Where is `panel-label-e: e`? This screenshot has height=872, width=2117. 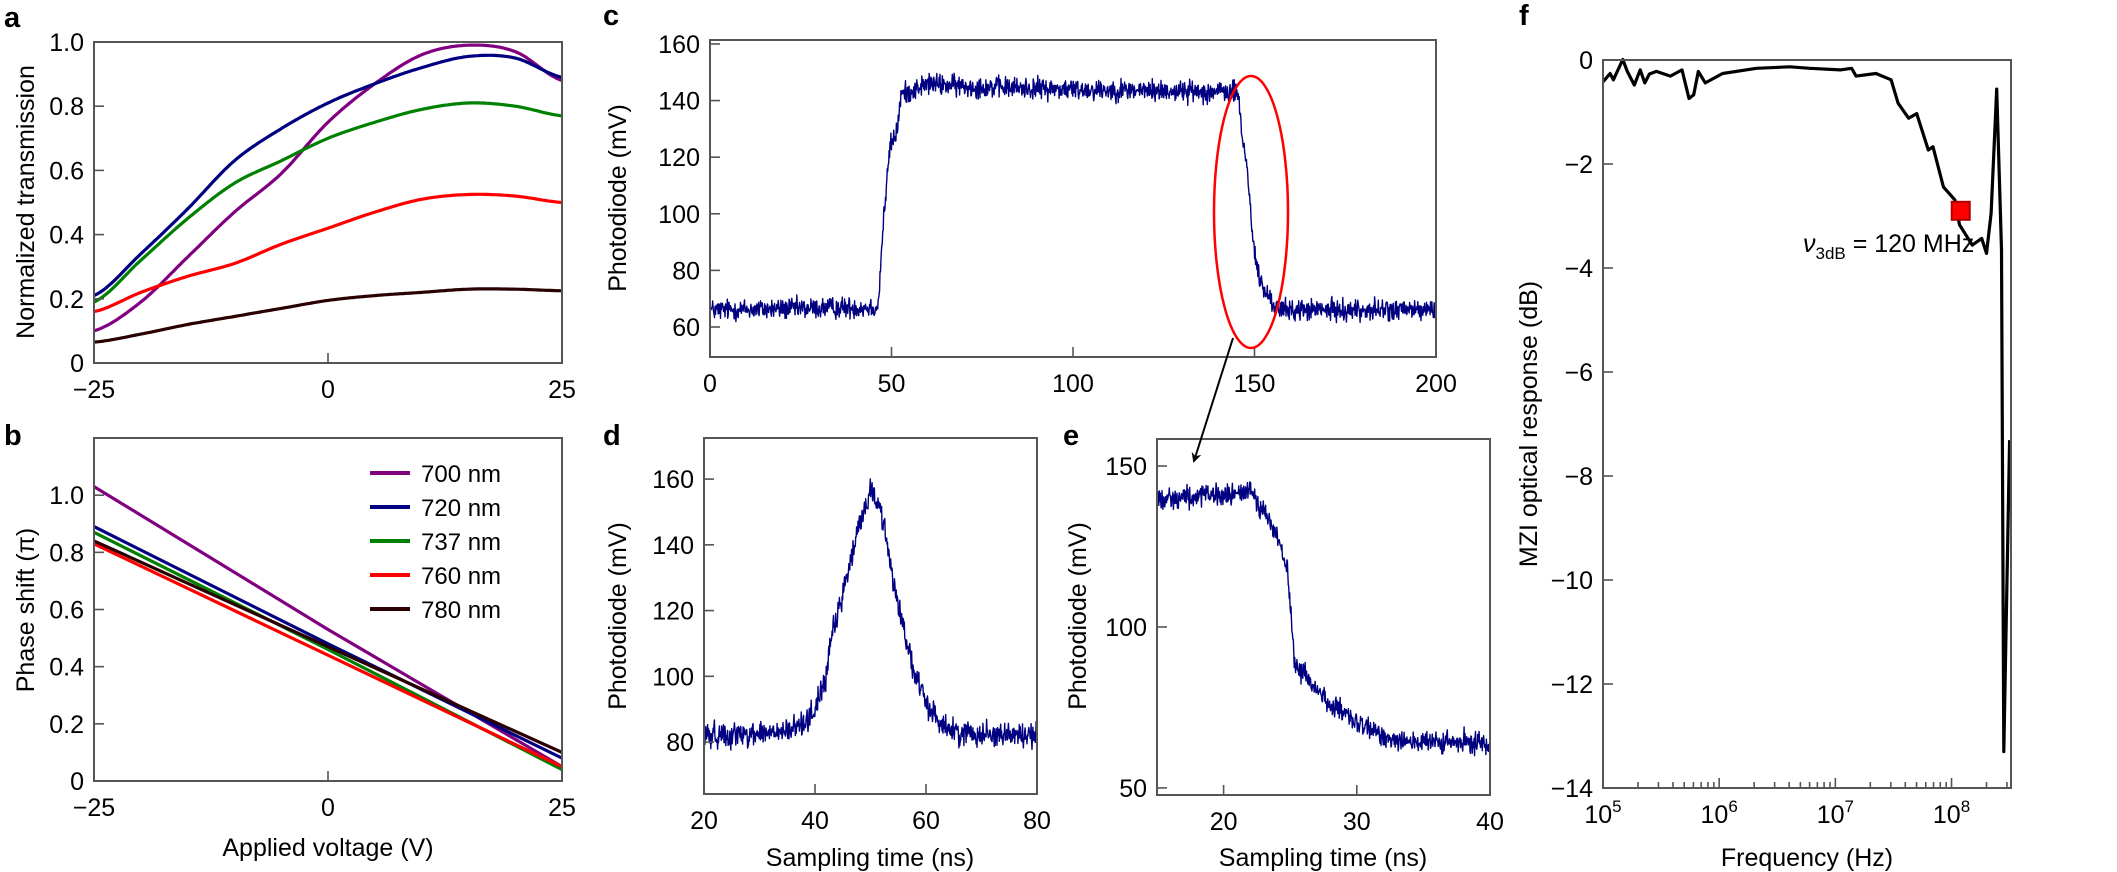 panel-label-e: e is located at coordinates (1071, 436).